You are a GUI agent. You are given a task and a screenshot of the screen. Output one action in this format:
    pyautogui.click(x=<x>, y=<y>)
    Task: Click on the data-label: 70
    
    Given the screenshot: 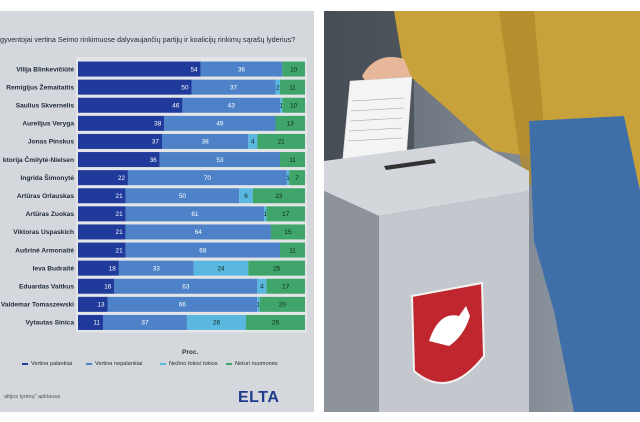 What is the action you would take?
    pyautogui.click(x=208, y=178)
    